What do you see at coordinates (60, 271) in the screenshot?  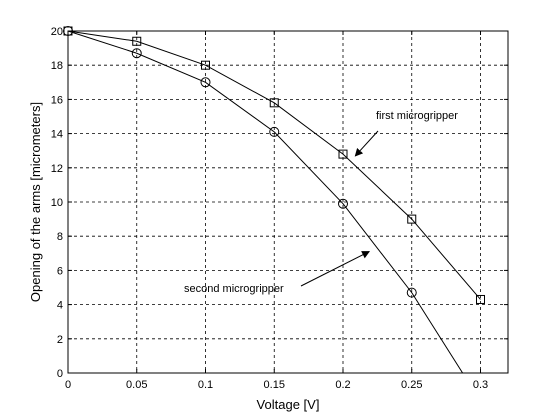 I see `y-tick-label: 6` at bounding box center [60, 271].